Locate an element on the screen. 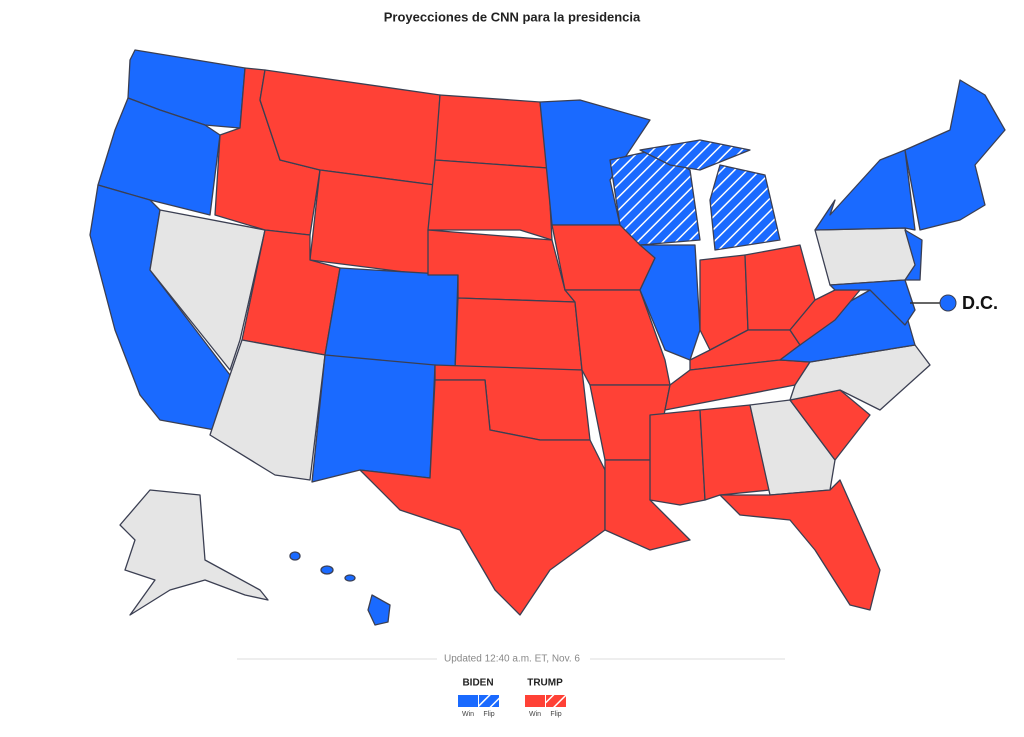 This screenshot has width=1024, height=737. legend-label: TRUMP is located at coordinates (545, 683).